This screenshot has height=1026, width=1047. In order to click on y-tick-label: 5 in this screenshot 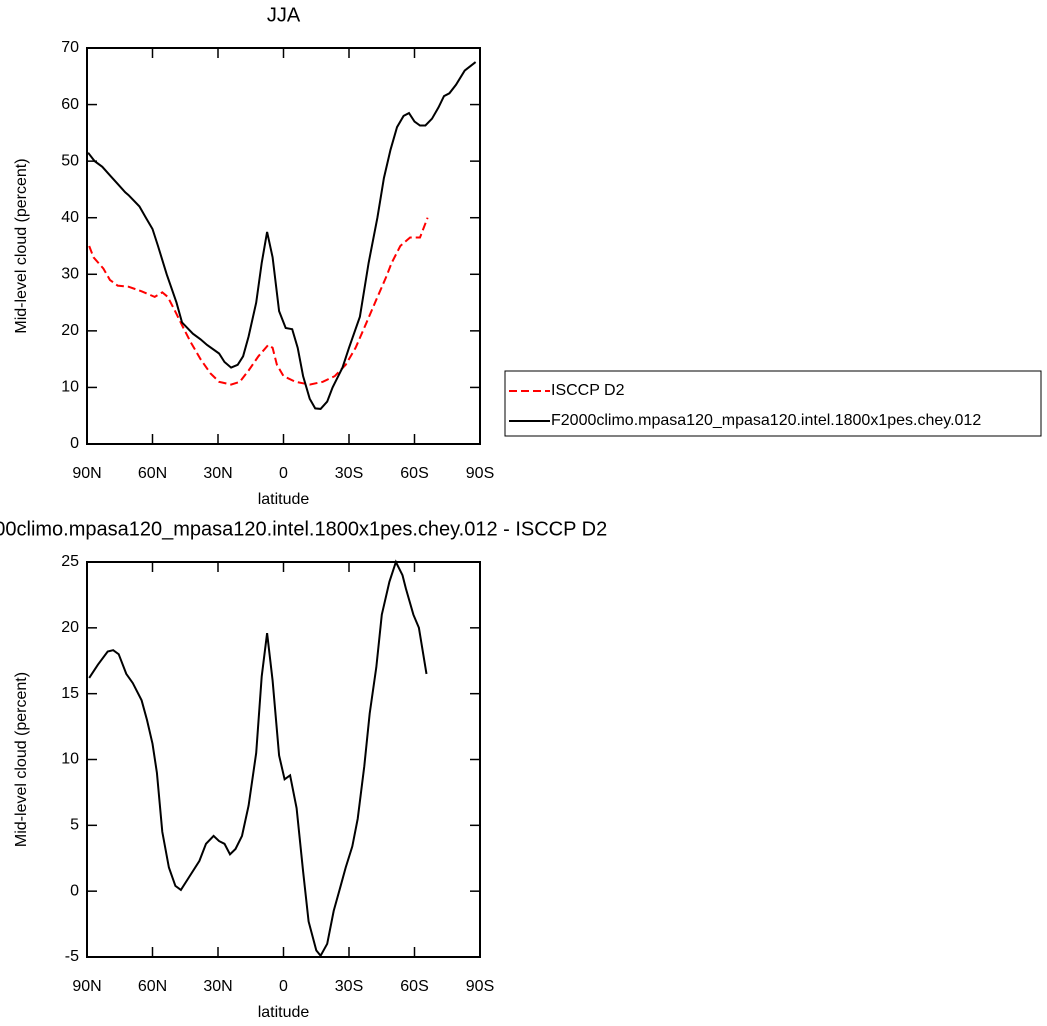, I will do `click(74, 825)`.